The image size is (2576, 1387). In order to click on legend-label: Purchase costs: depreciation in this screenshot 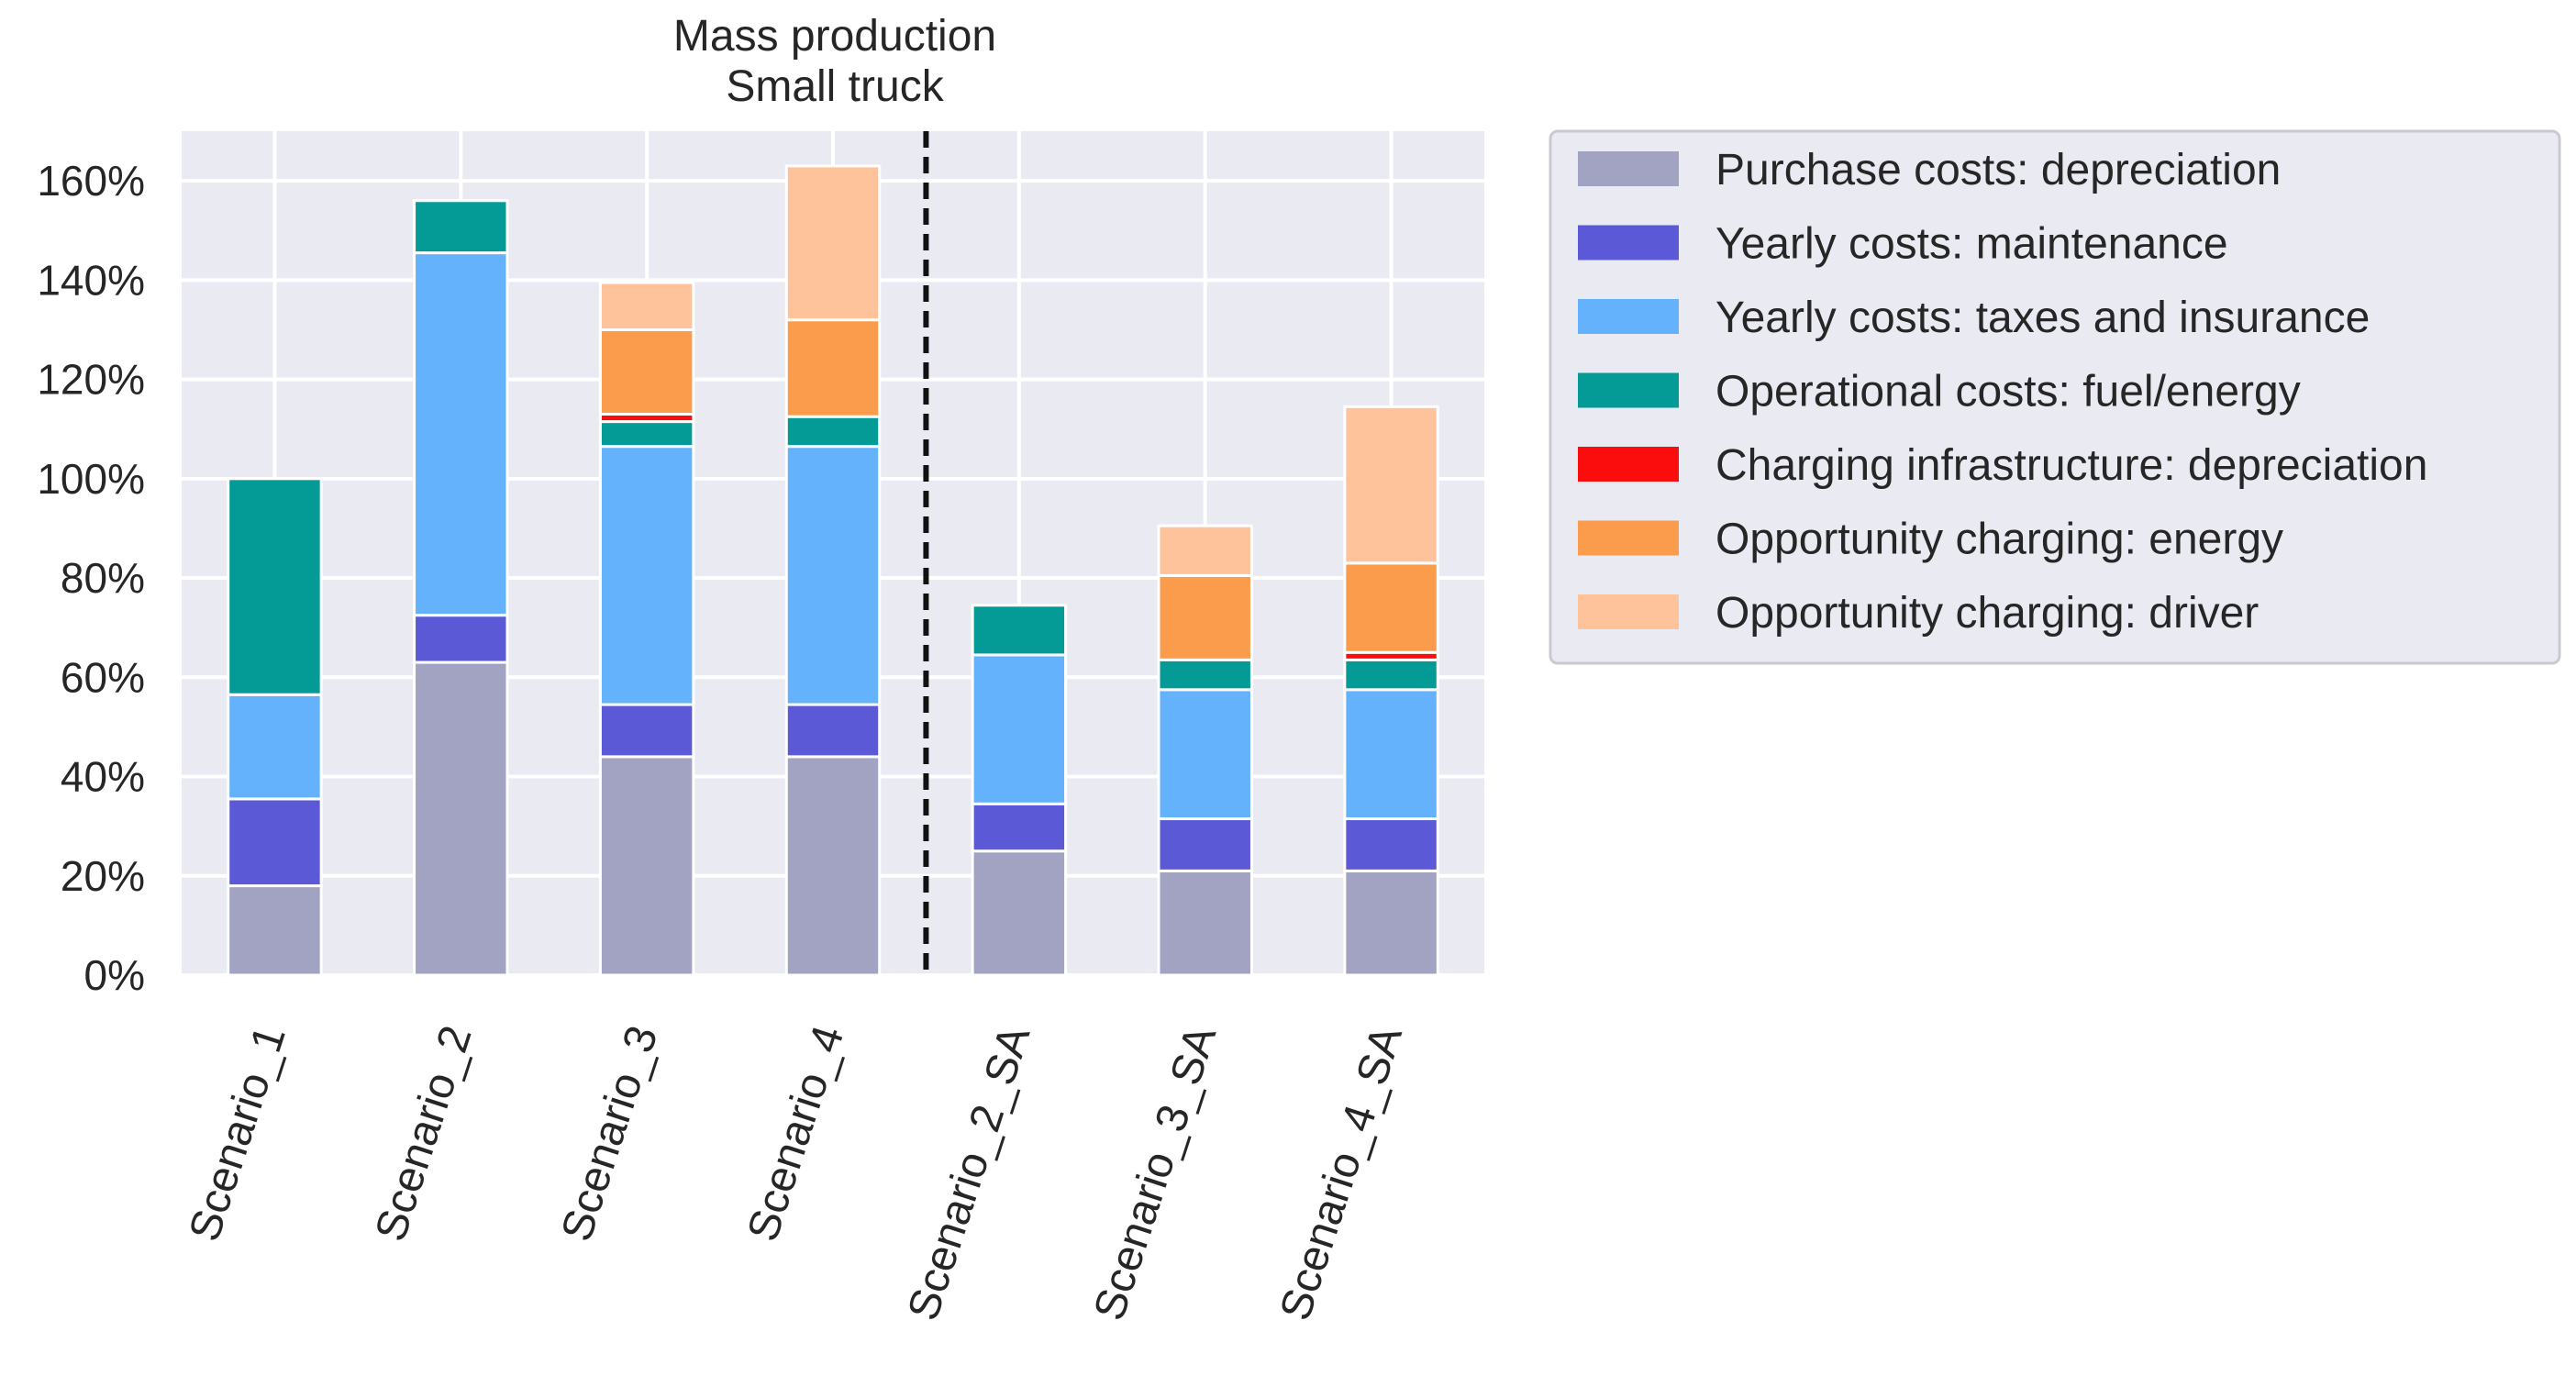, I will do `click(1998, 170)`.